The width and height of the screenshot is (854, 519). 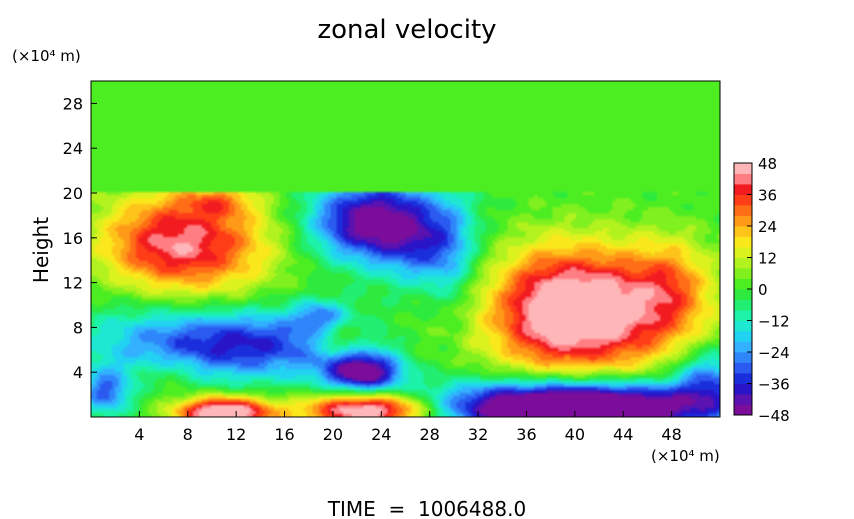 What do you see at coordinates (408, 427) in the screenshot?
I see `x-axis: 4 8 12 16 20 24 28 32 36 40 44 48` at bounding box center [408, 427].